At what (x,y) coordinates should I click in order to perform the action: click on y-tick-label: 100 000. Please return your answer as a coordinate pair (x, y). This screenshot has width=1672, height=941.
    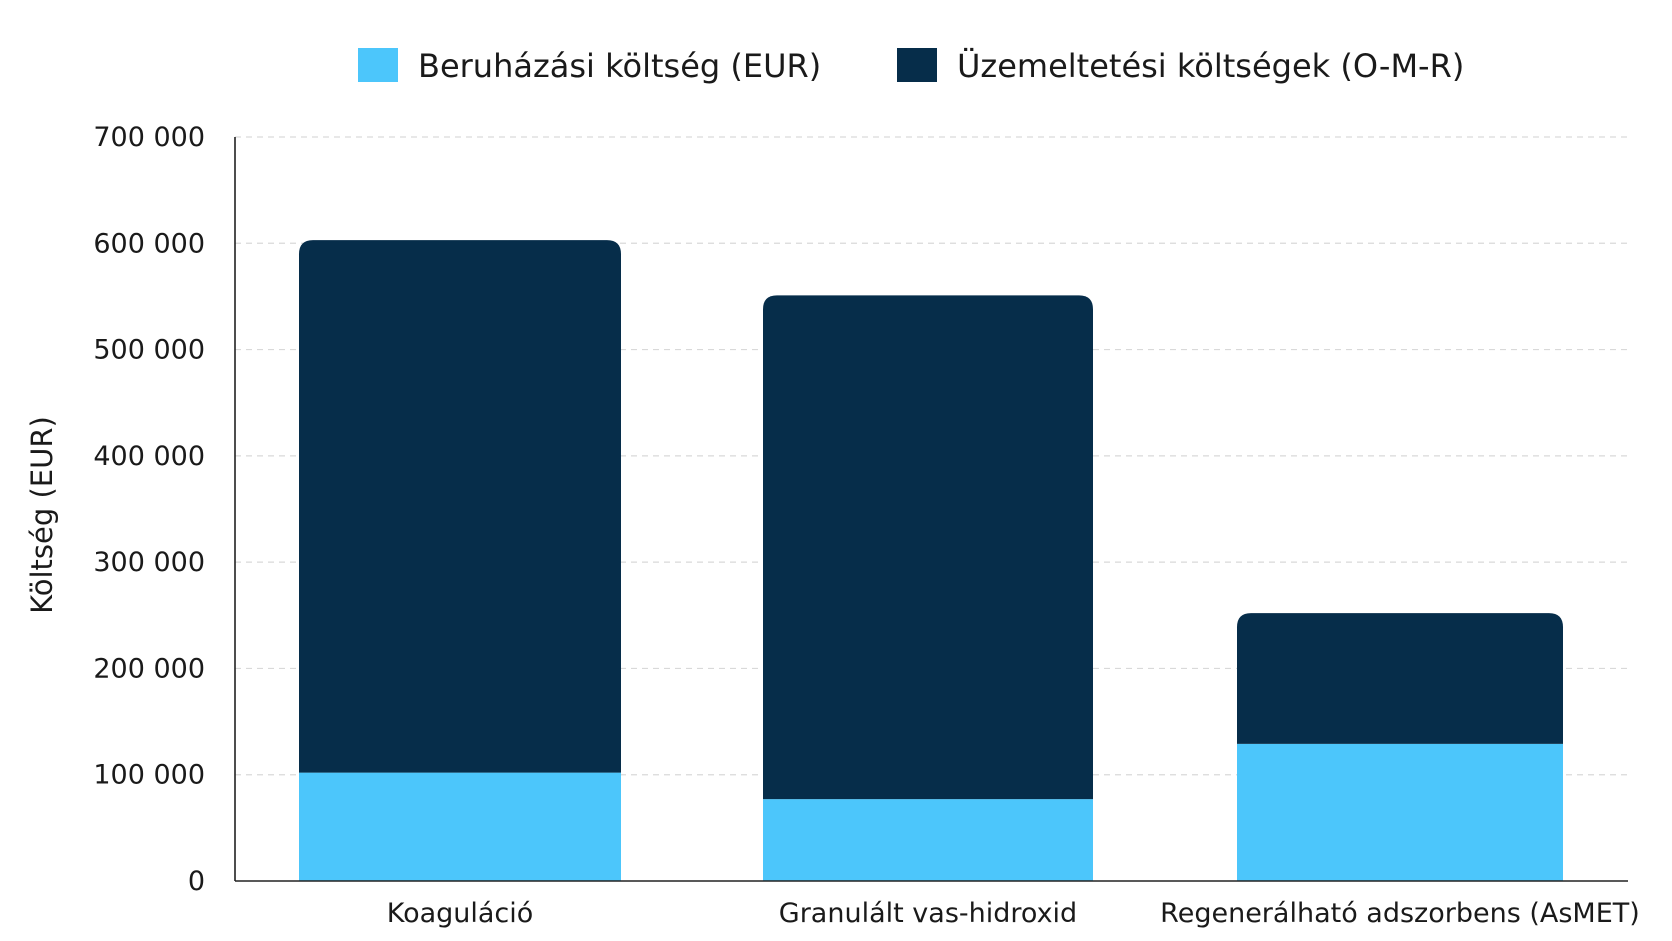
    Looking at the image, I should click on (149, 775).